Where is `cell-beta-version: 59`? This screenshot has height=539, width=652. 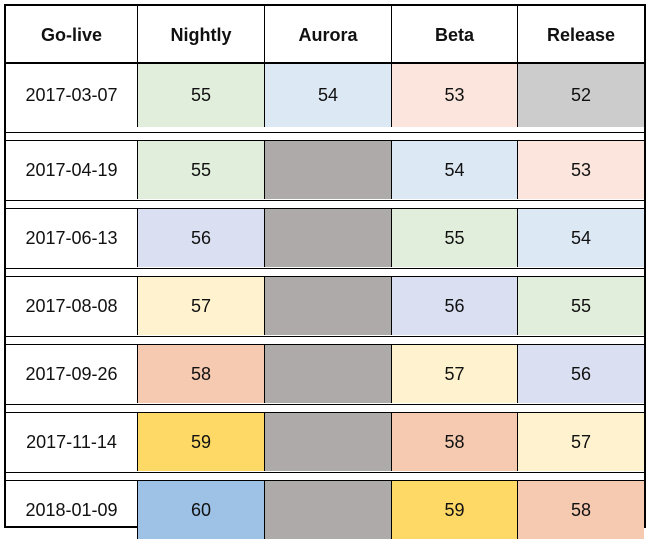
cell-beta-version: 59 is located at coordinates (455, 510).